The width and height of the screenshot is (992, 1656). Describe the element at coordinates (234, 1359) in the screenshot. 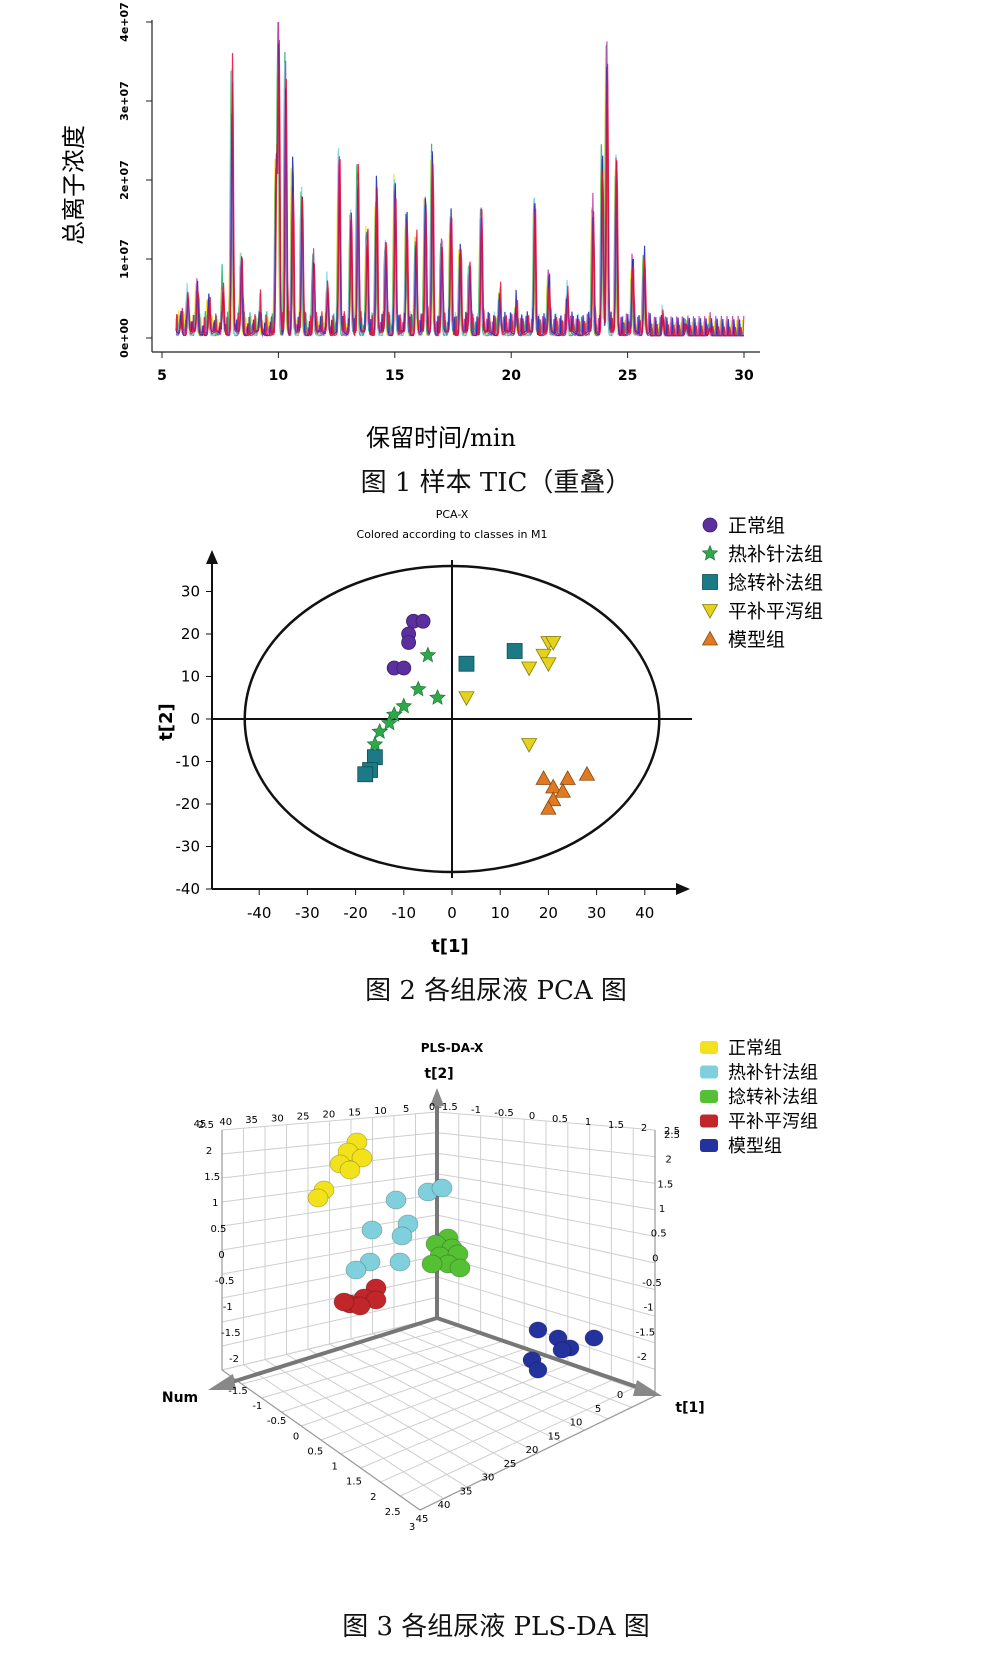

I see `left-tick-label: -2` at that location.